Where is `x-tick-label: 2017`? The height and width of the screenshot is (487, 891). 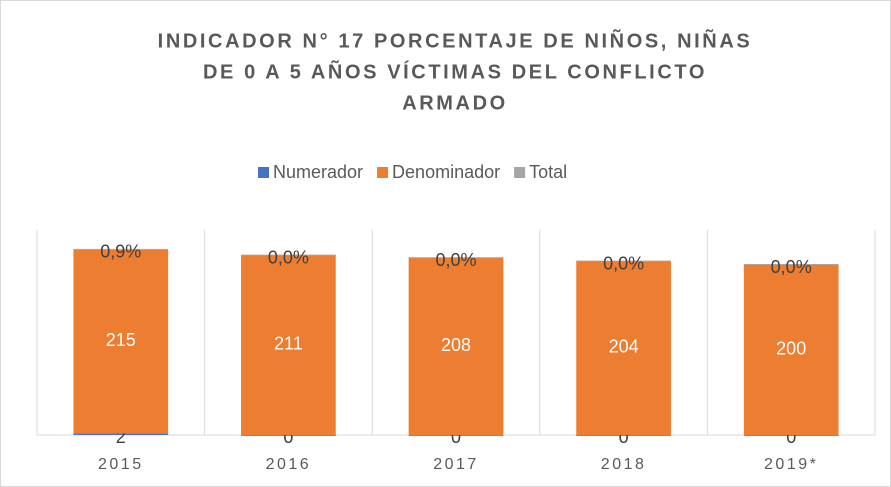
x-tick-label: 2017 is located at coordinates (456, 464).